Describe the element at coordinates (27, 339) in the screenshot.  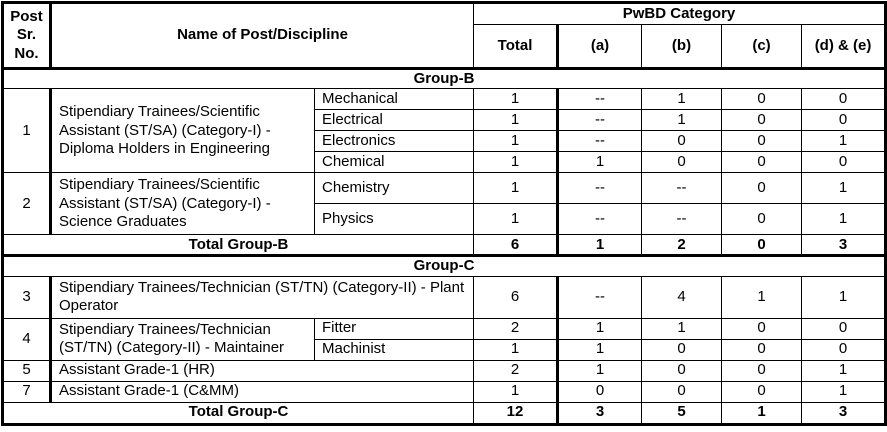
I see `sr-no-cell: 4` at that location.